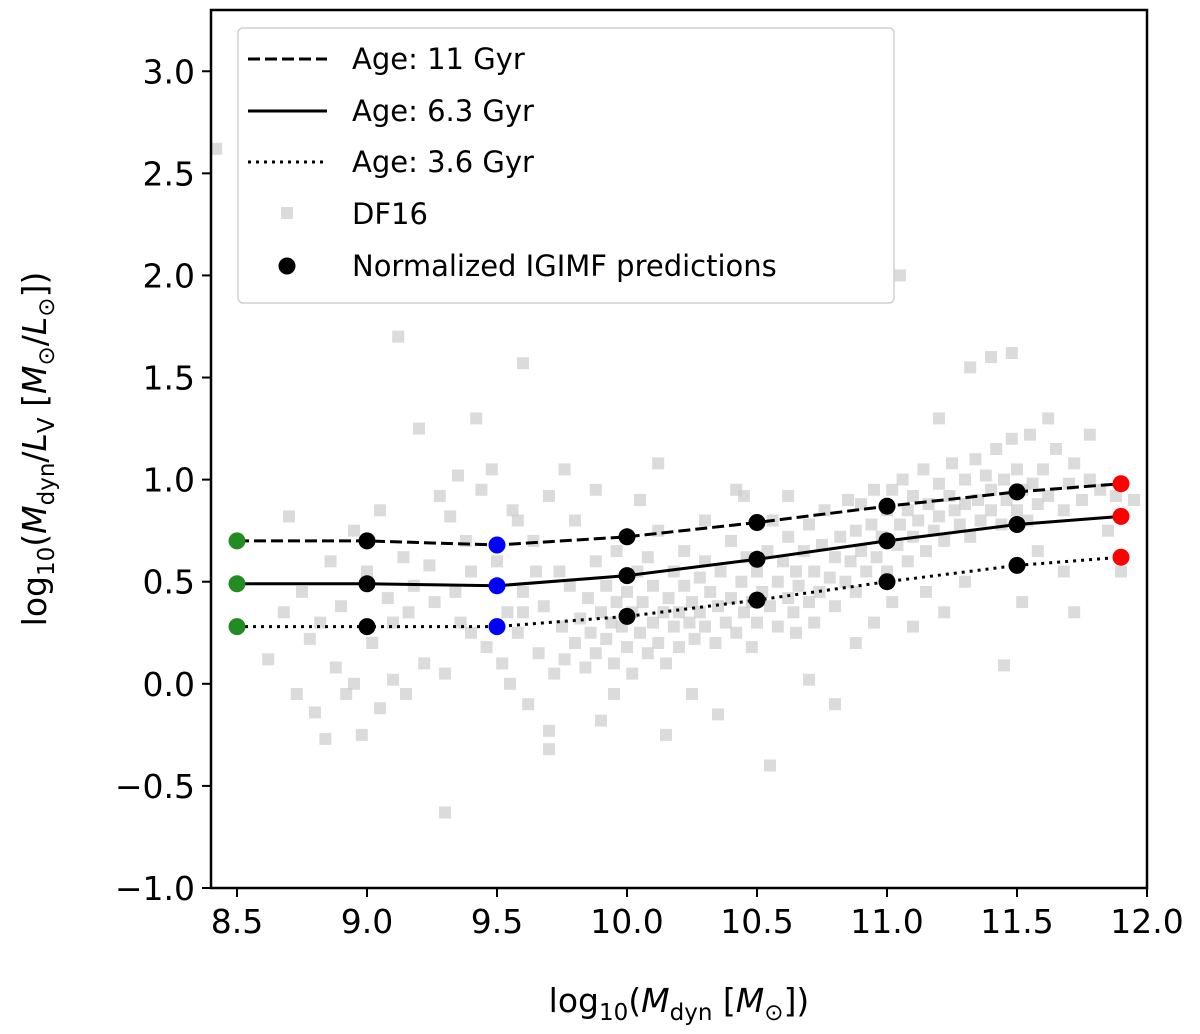  Describe the element at coordinates (390, 214) in the screenshot. I see `legend-label-df16: DF16` at that location.